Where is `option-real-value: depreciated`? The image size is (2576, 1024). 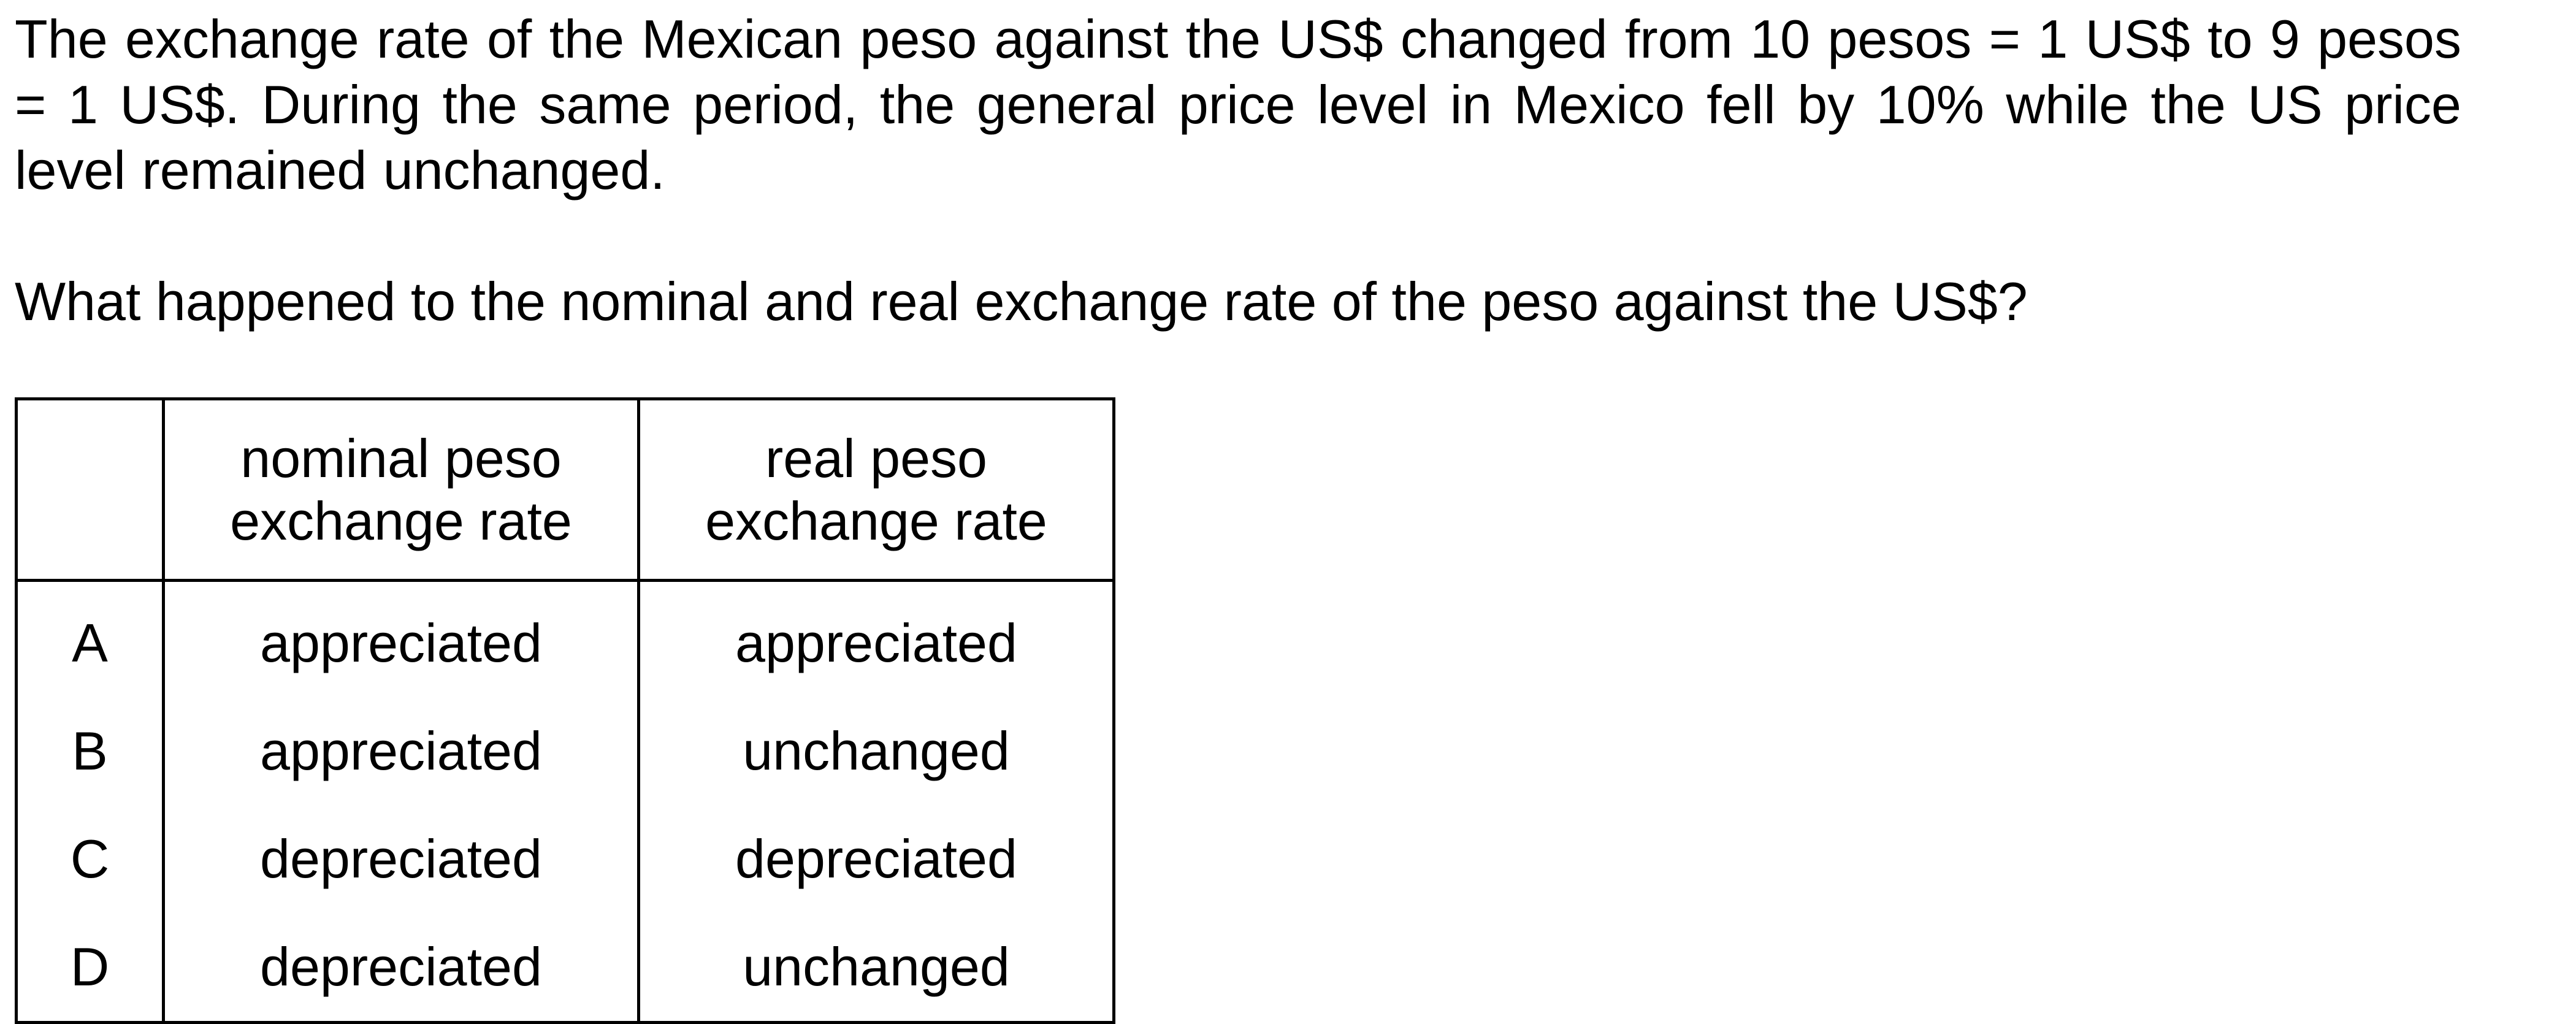
option-real-value: depreciated is located at coordinates (876, 859).